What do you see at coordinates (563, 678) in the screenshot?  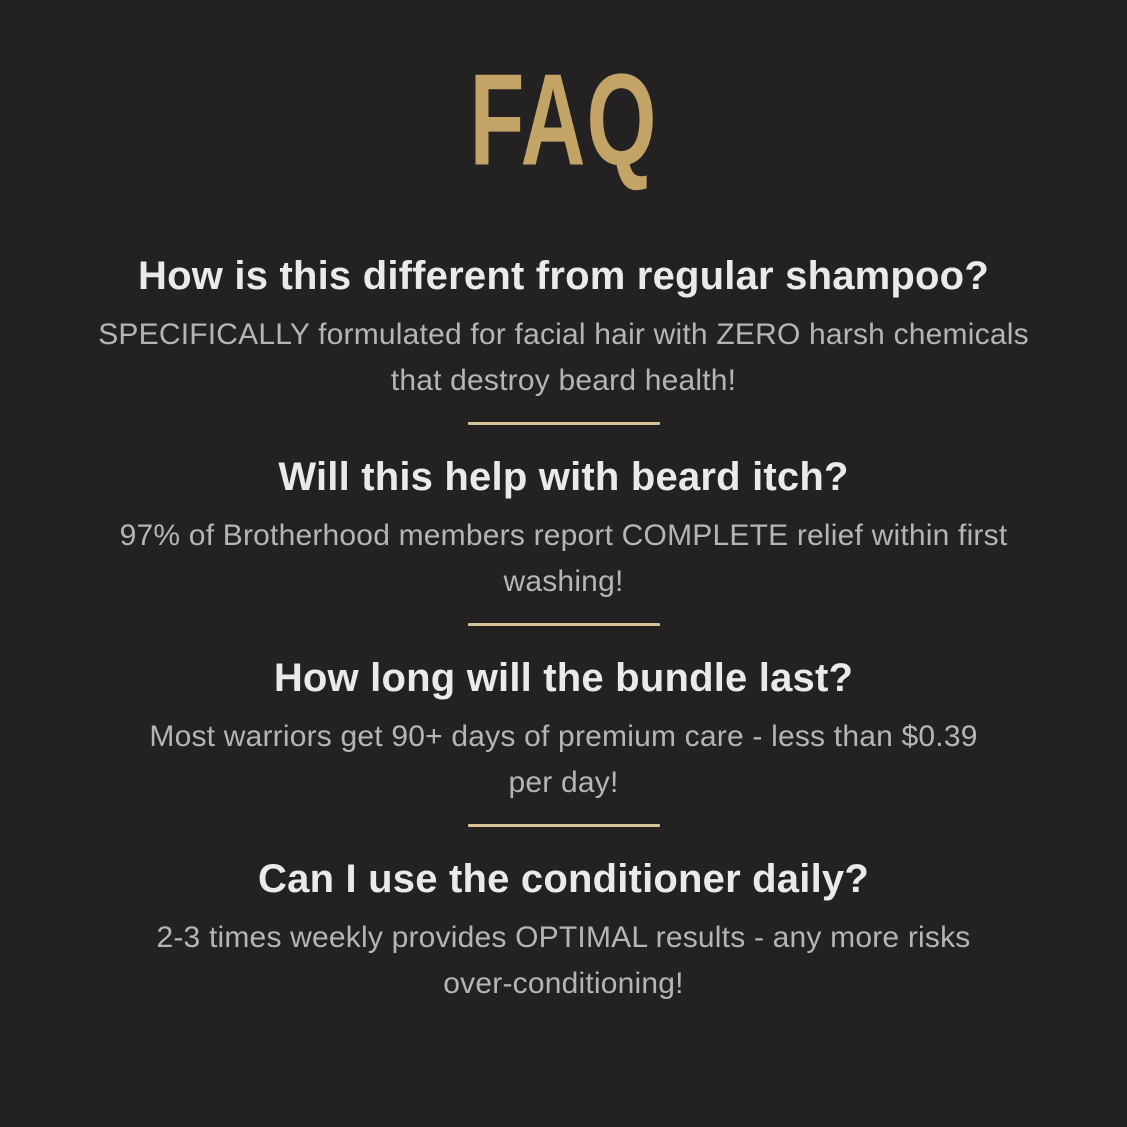 I see `faq-question: How long will the bundle last?` at bounding box center [563, 678].